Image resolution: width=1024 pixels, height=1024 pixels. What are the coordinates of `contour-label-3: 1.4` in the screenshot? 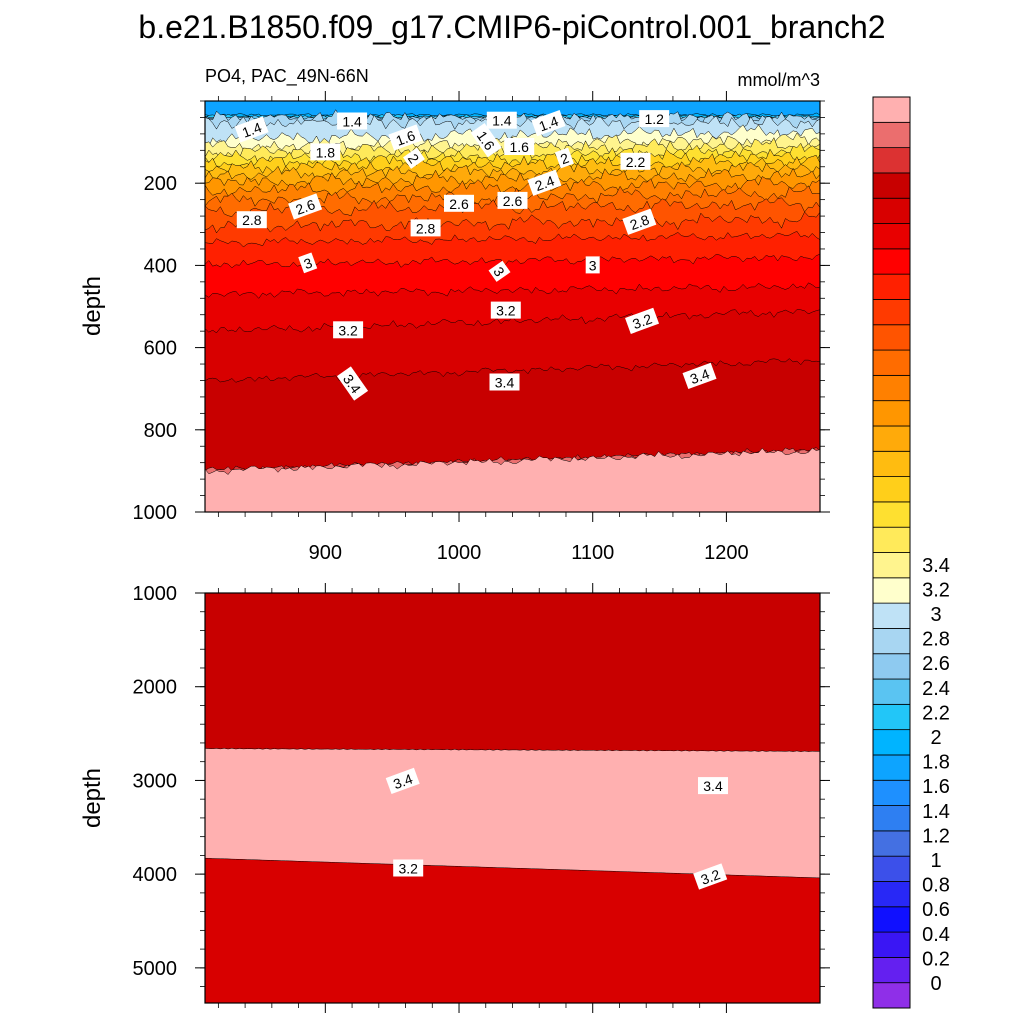 It's located at (548, 123).